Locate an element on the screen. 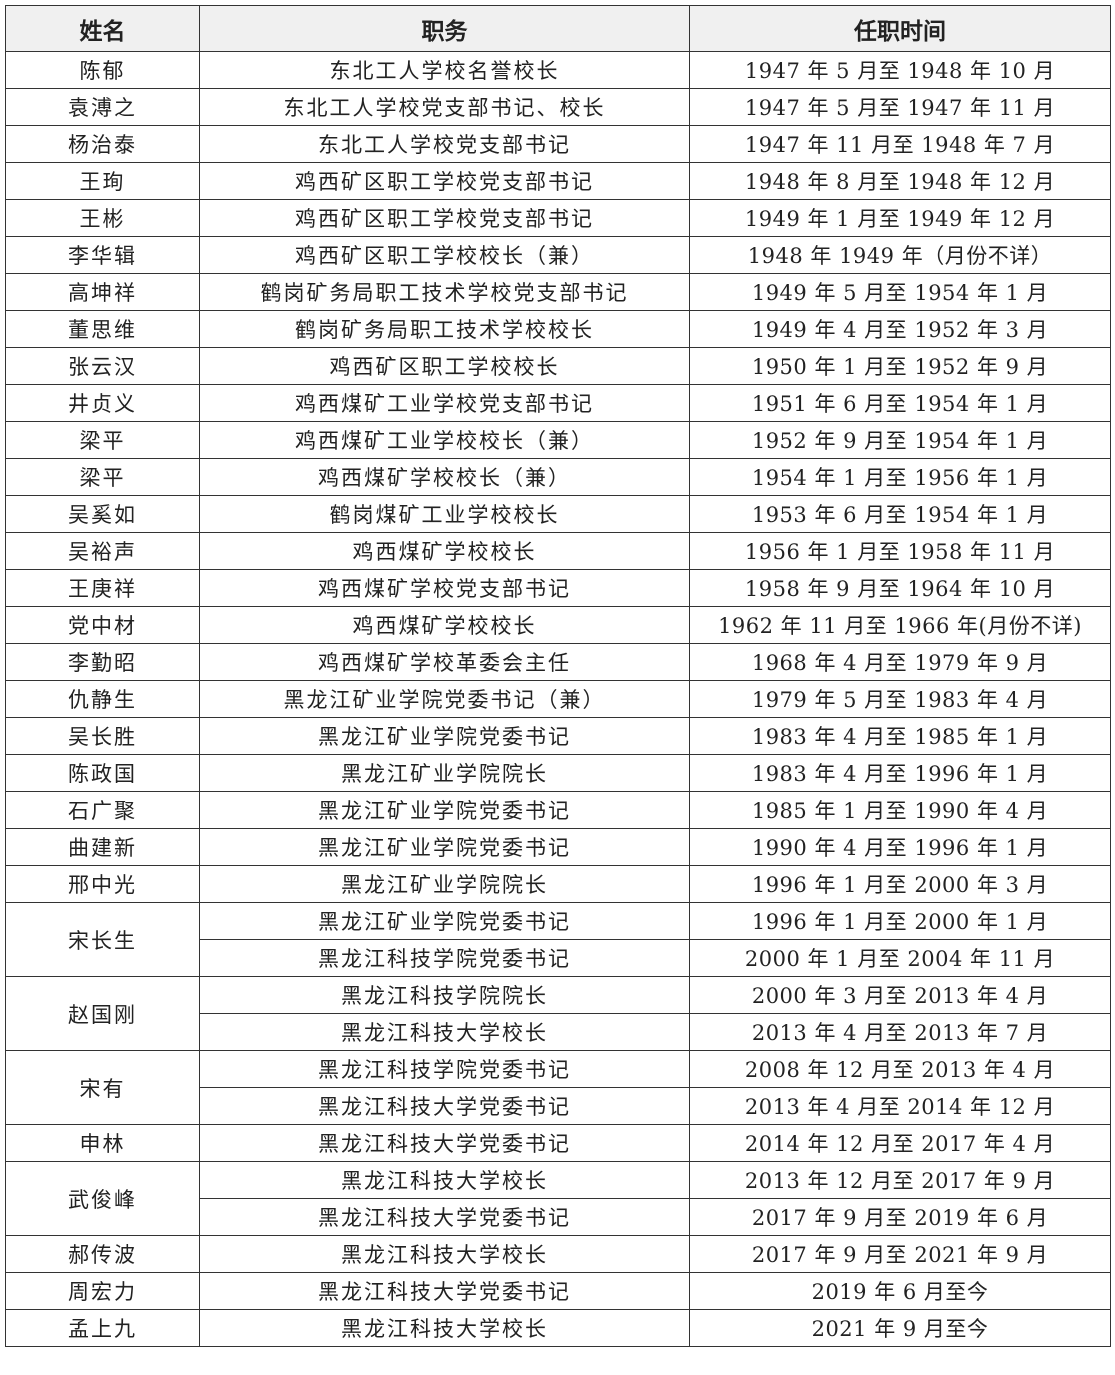 The height and width of the screenshot is (1375, 1115). name-cell: 吴裕声 is located at coordinates (102, 551).